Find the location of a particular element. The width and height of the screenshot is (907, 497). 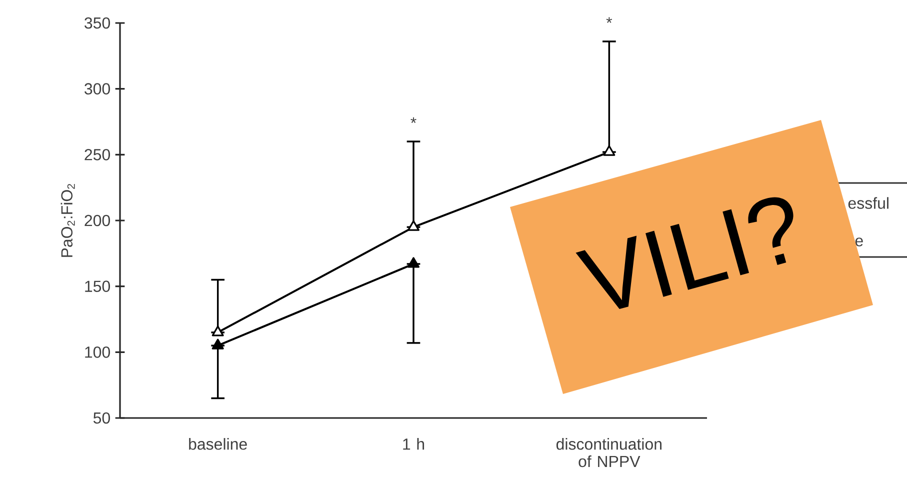

y-tick-label: 150 is located at coordinates (97, 286).